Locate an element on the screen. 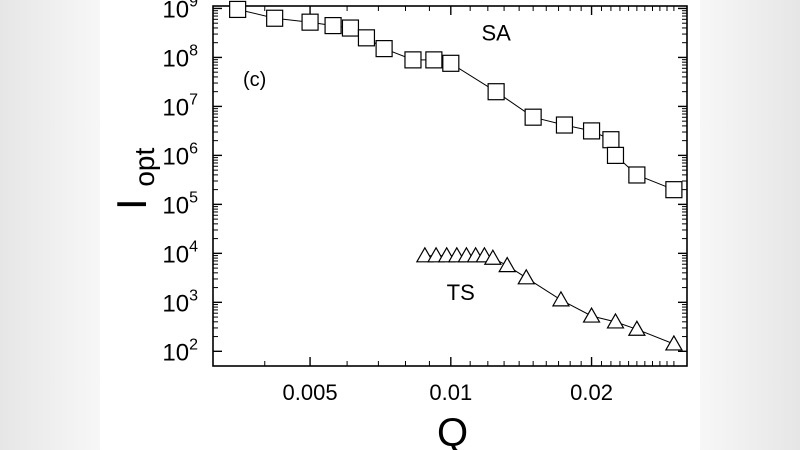 The image size is (800, 450). y-axis-label: I opt is located at coordinates (134, 179).